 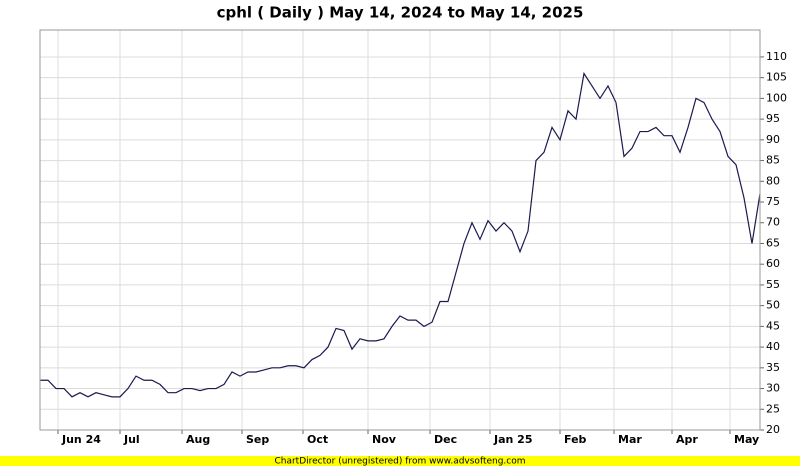 I want to click on y-tick-label: 40, so click(x=773, y=346).